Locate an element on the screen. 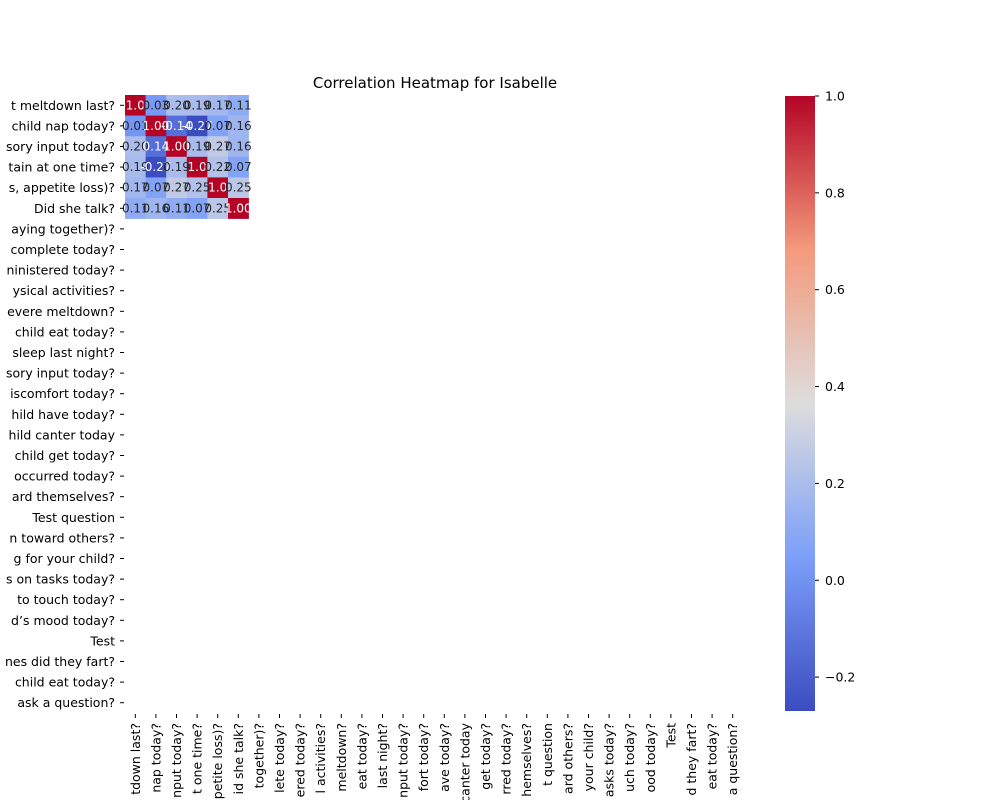 This screenshot has height=800, width=1000. y-axis-tick-label: tain at one time? is located at coordinates (61, 167).